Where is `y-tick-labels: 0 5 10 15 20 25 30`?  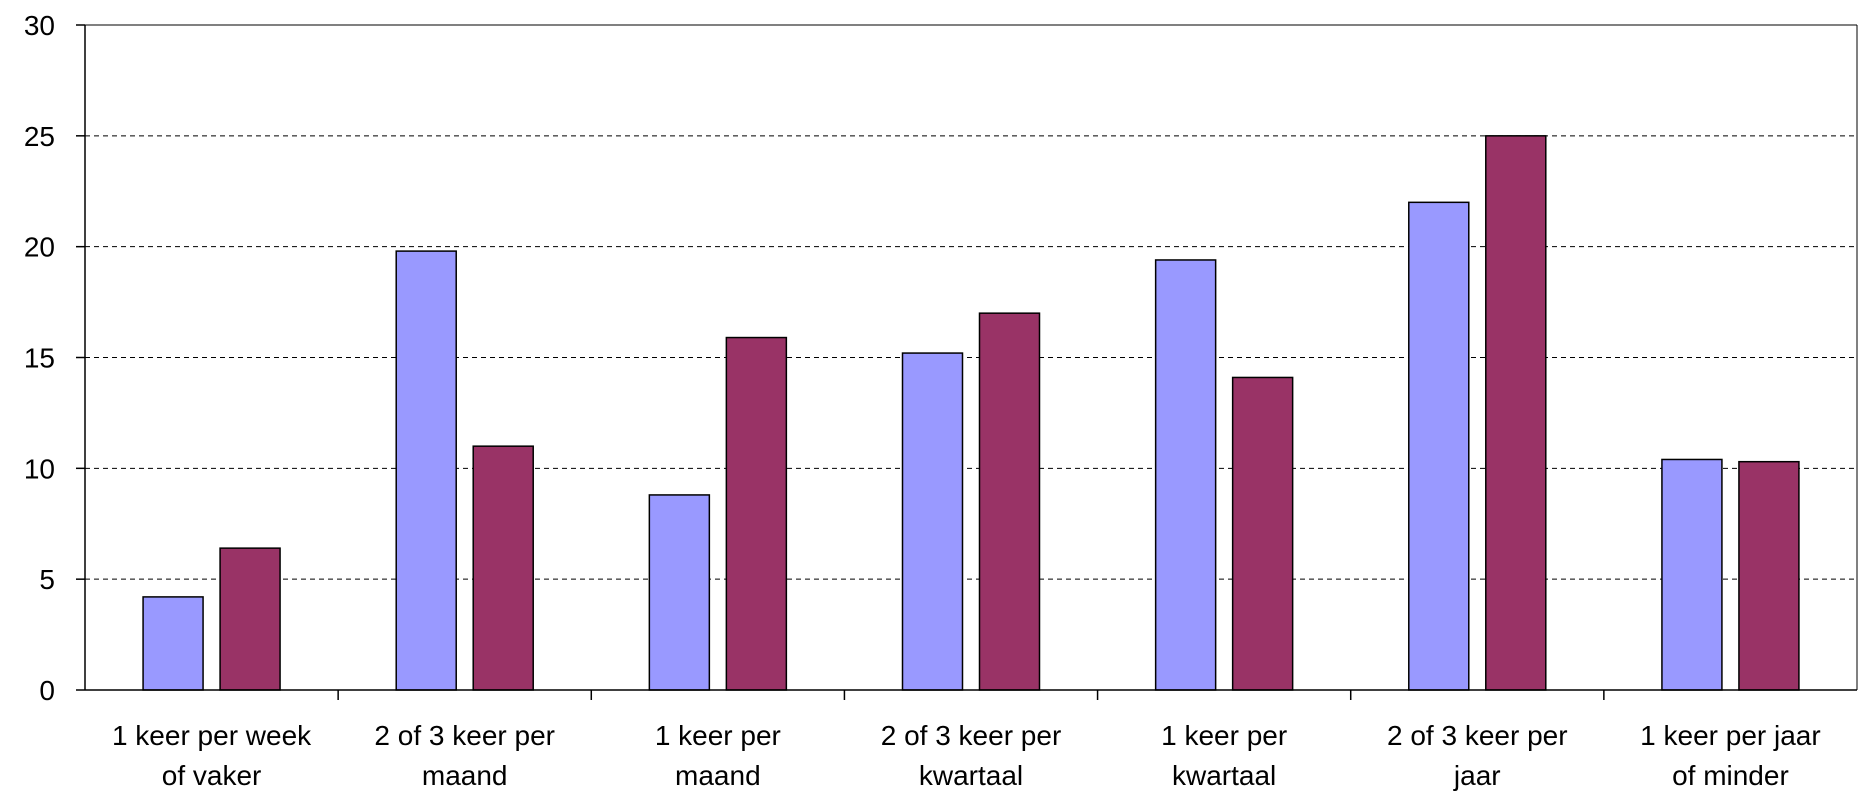
y-tick-labels: 0 5 10 15 20 25 30 is located at coordinates (39, 358).